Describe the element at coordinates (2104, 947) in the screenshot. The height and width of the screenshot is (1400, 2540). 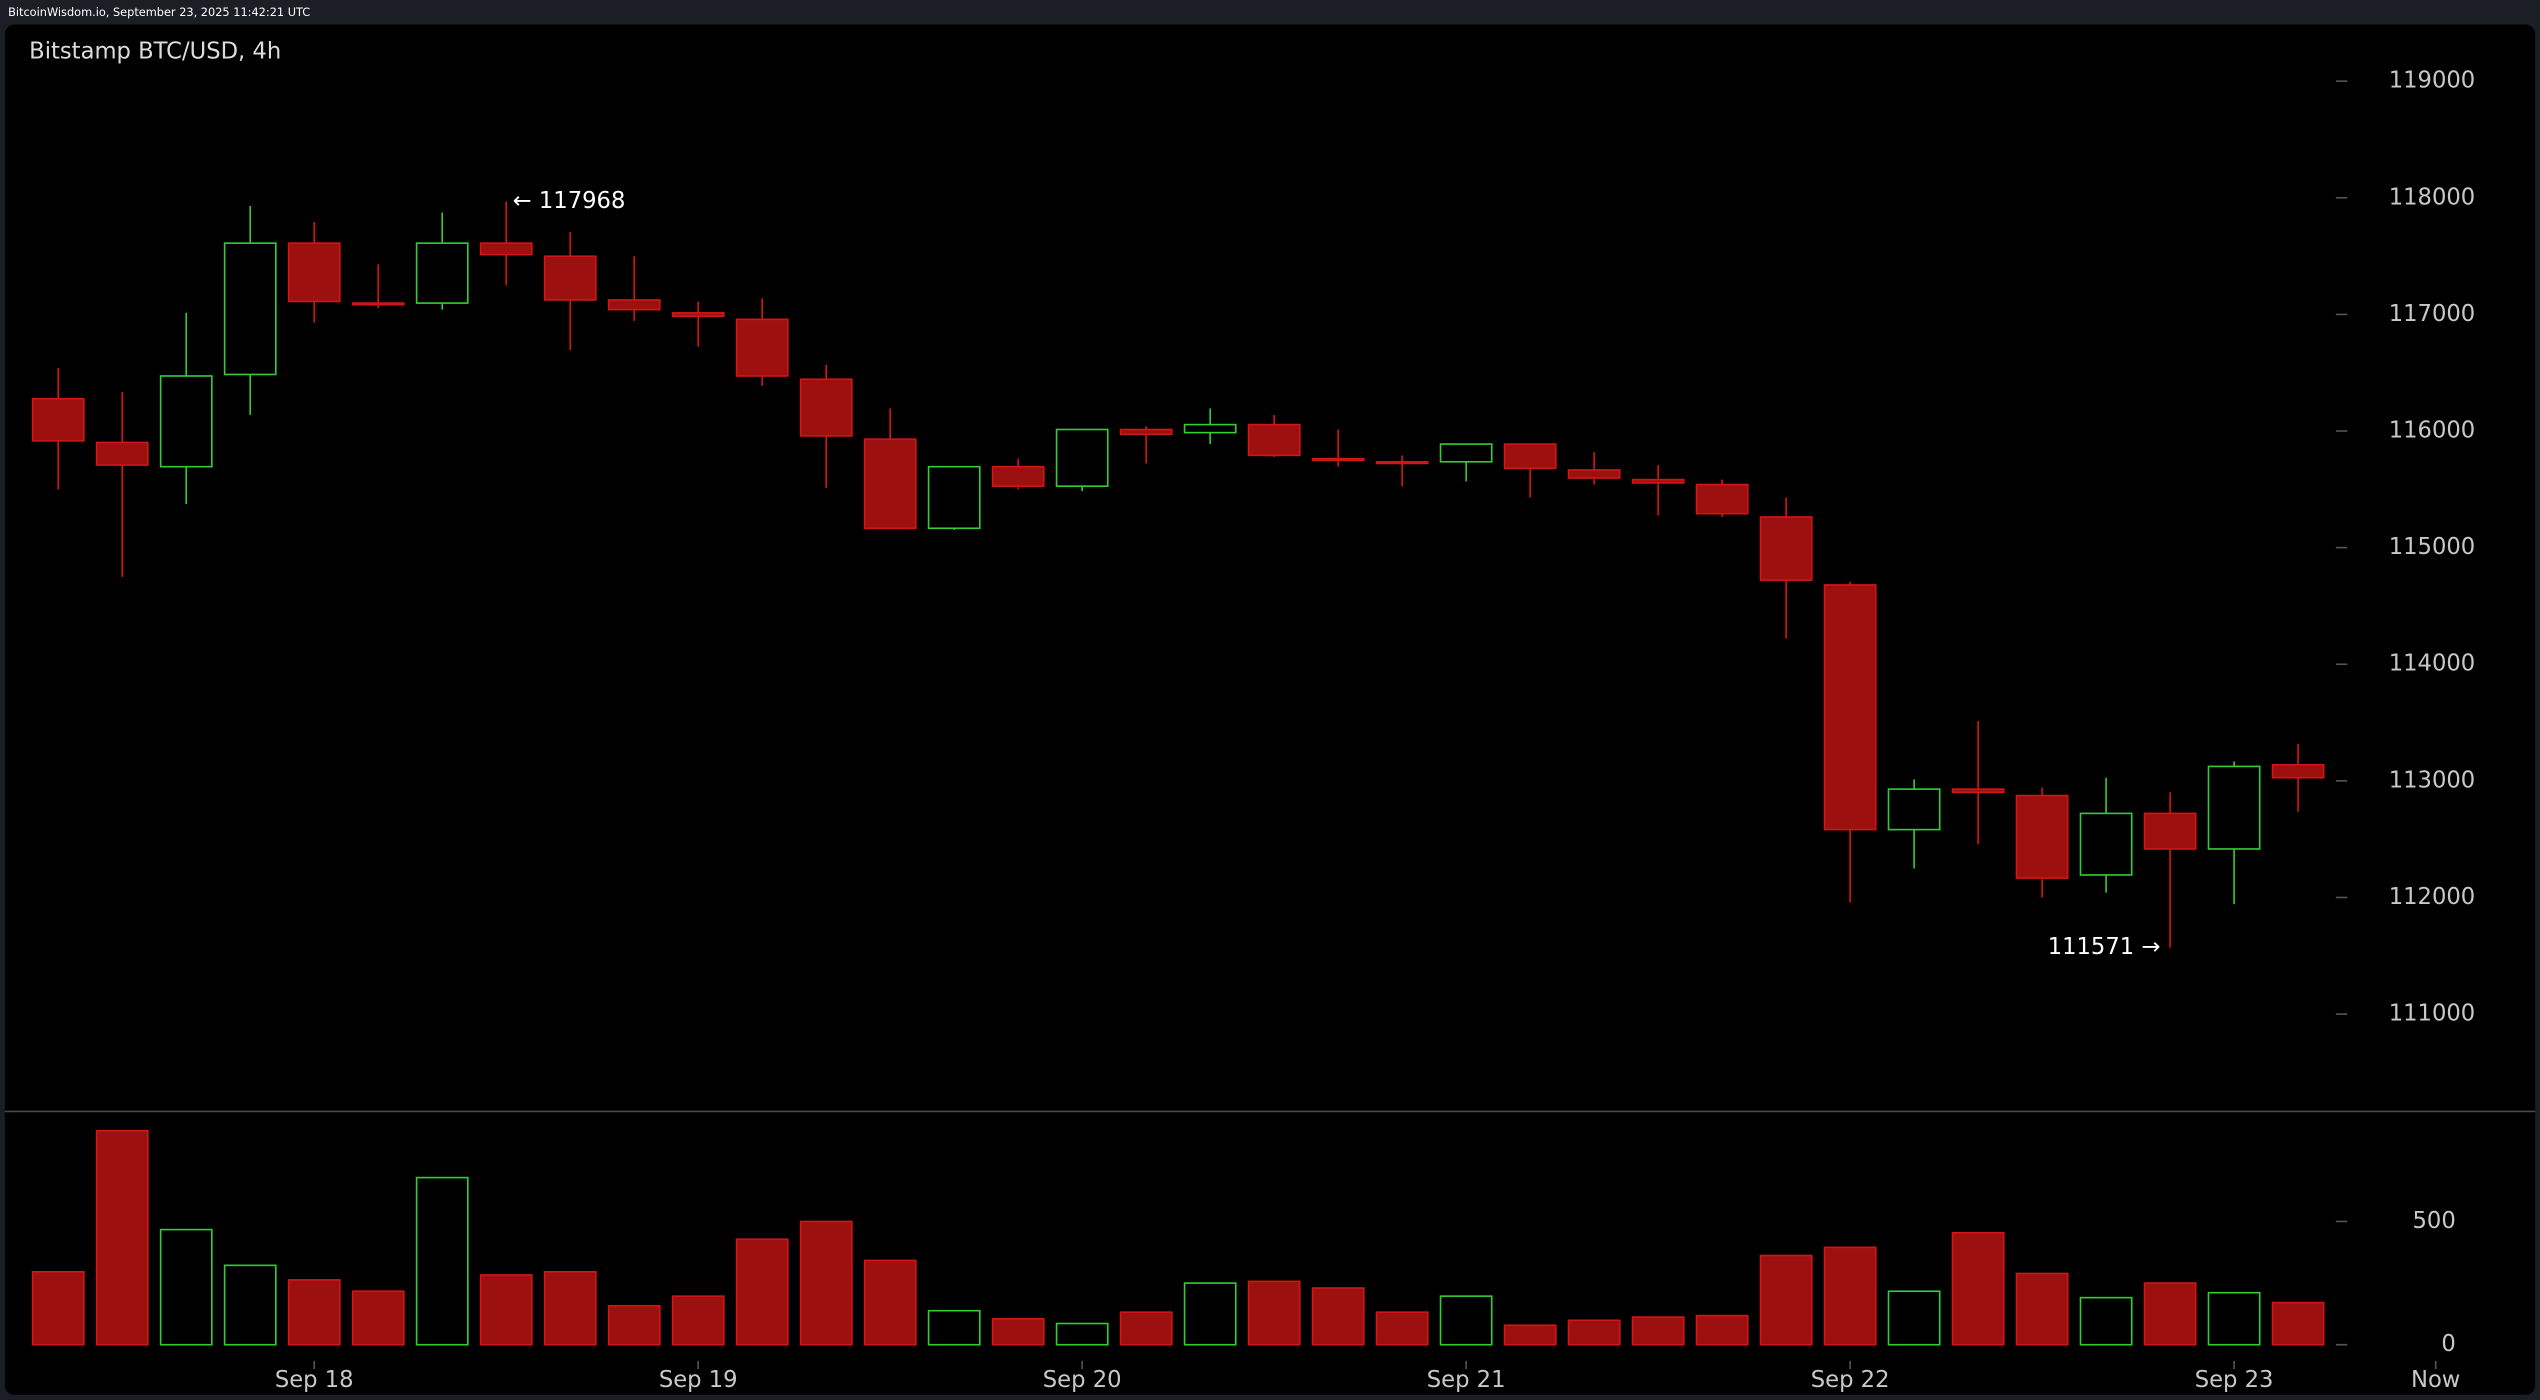
I see `price-annotation: 111571 →` at that location.